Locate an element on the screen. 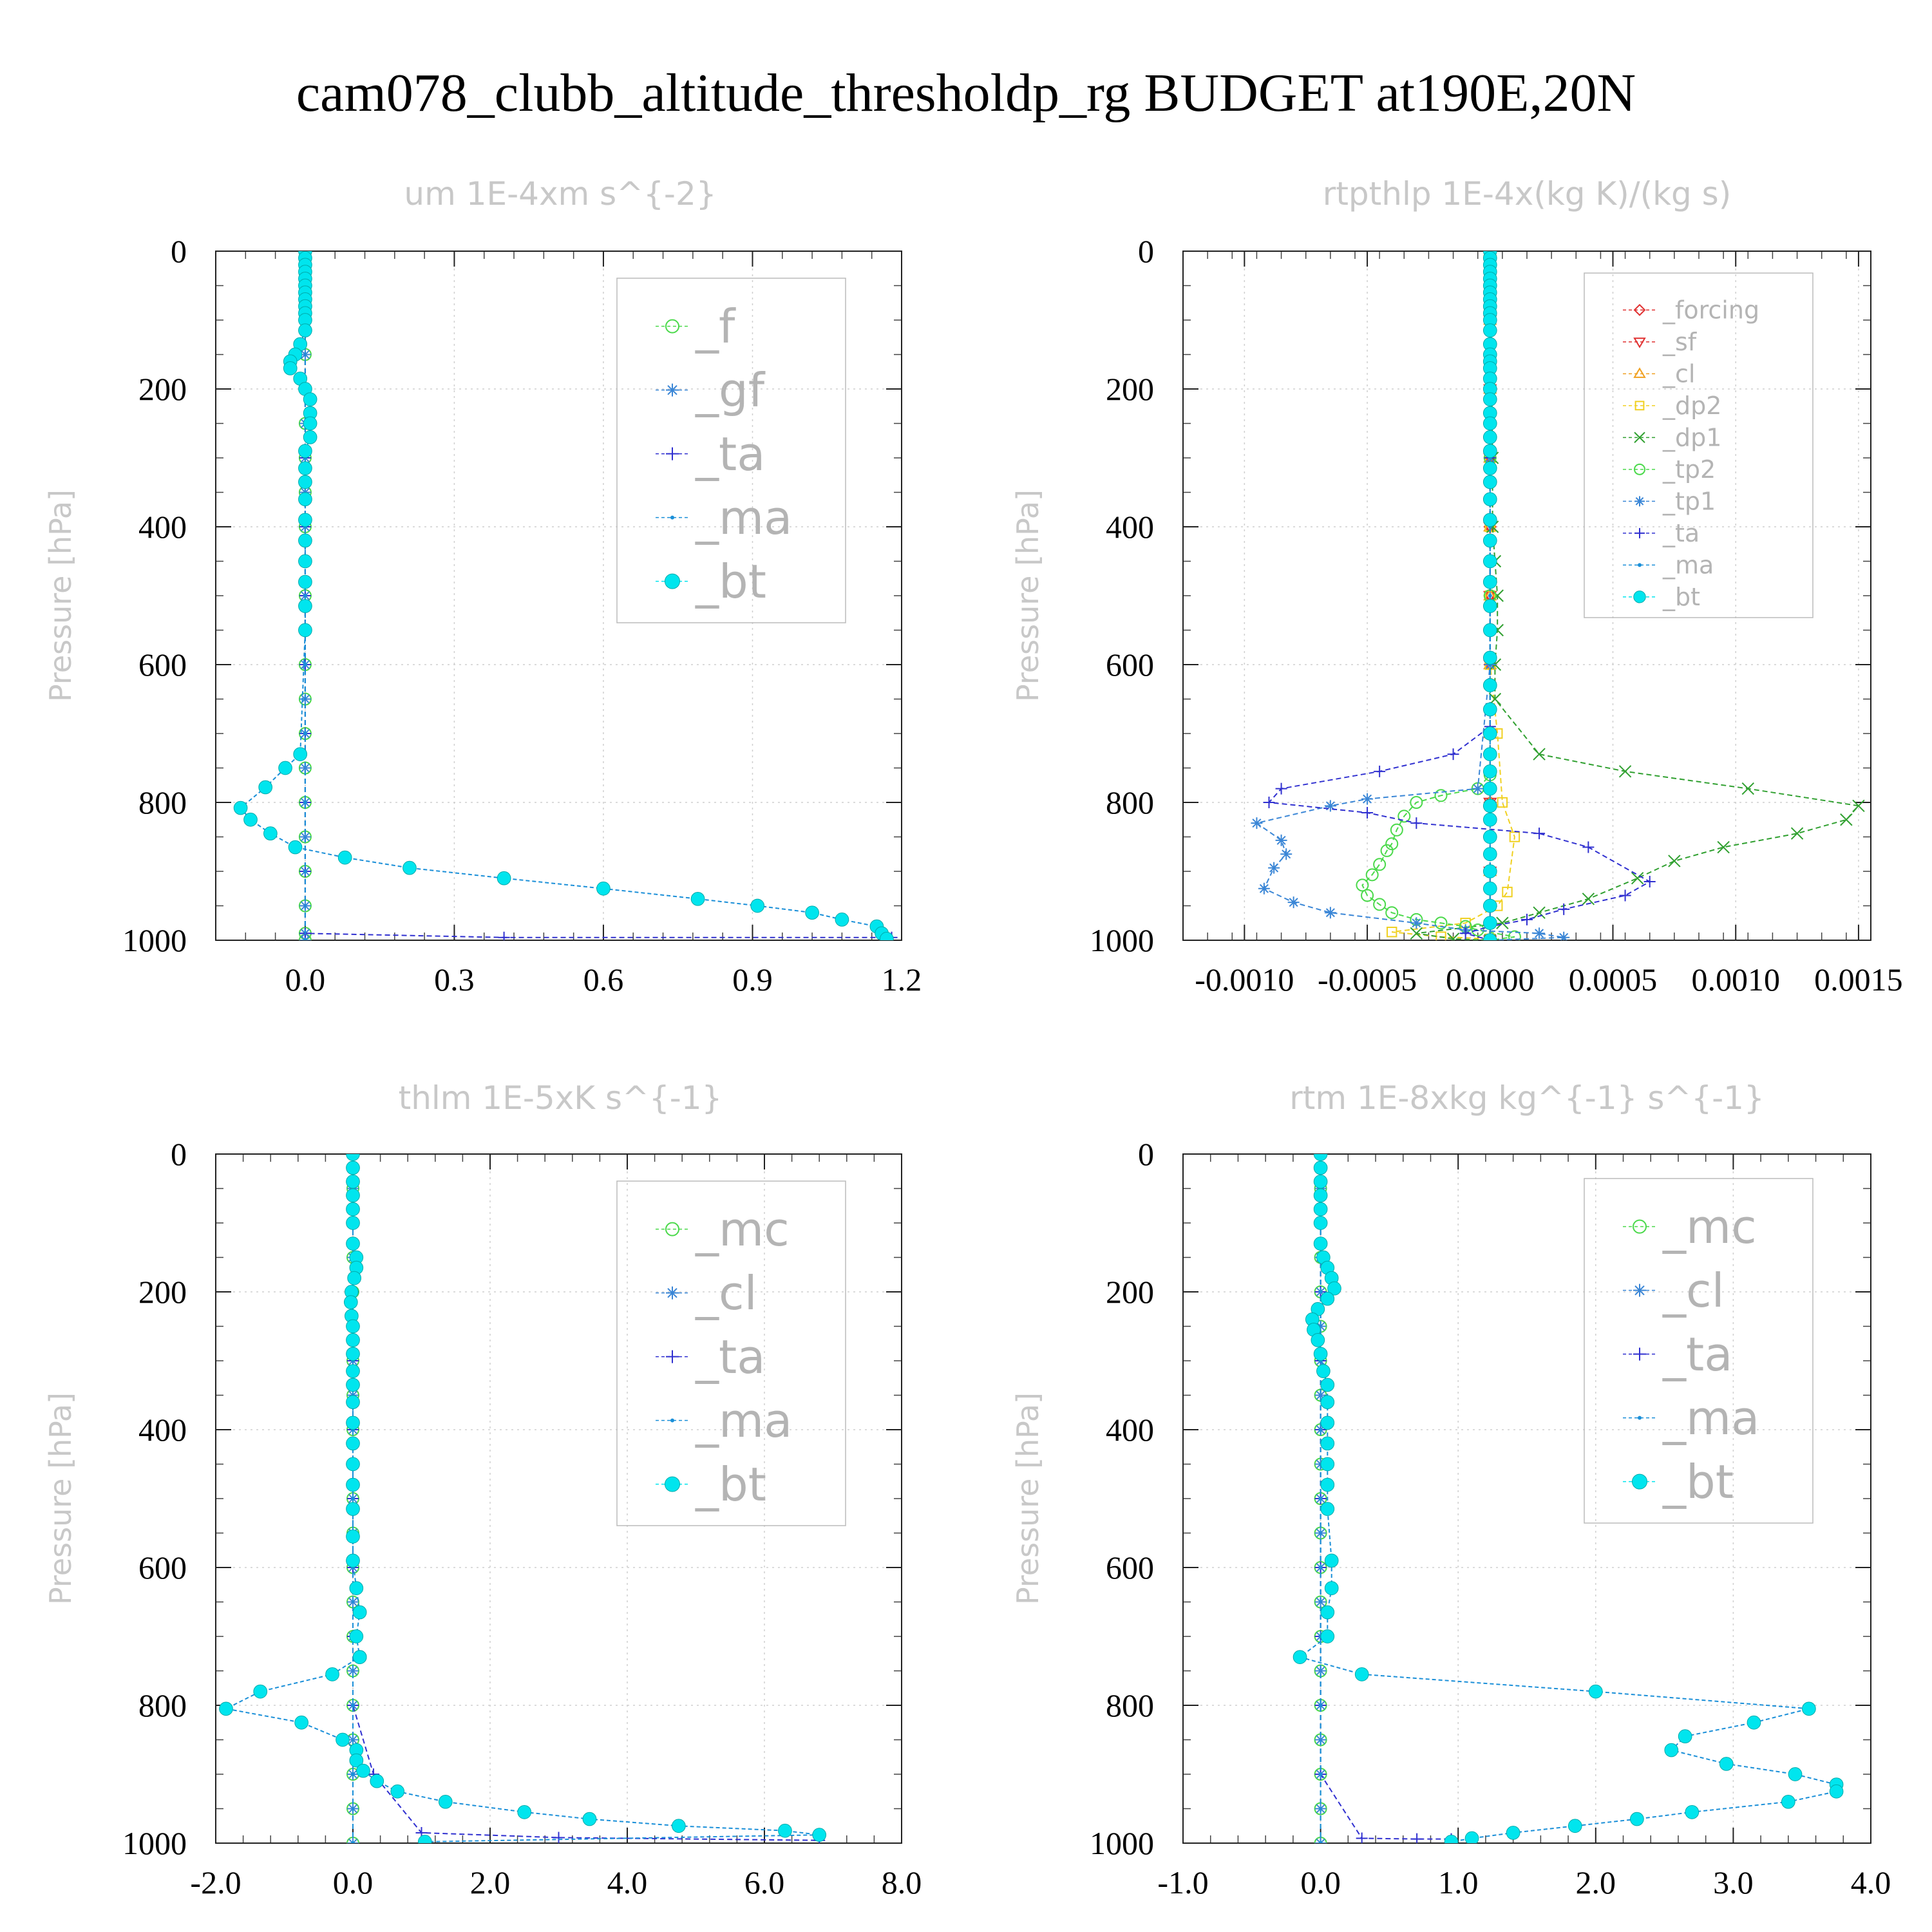 The width and height of the screenshot is (1932, 1932). series-markers-bt is located at coordinates (563, 595).